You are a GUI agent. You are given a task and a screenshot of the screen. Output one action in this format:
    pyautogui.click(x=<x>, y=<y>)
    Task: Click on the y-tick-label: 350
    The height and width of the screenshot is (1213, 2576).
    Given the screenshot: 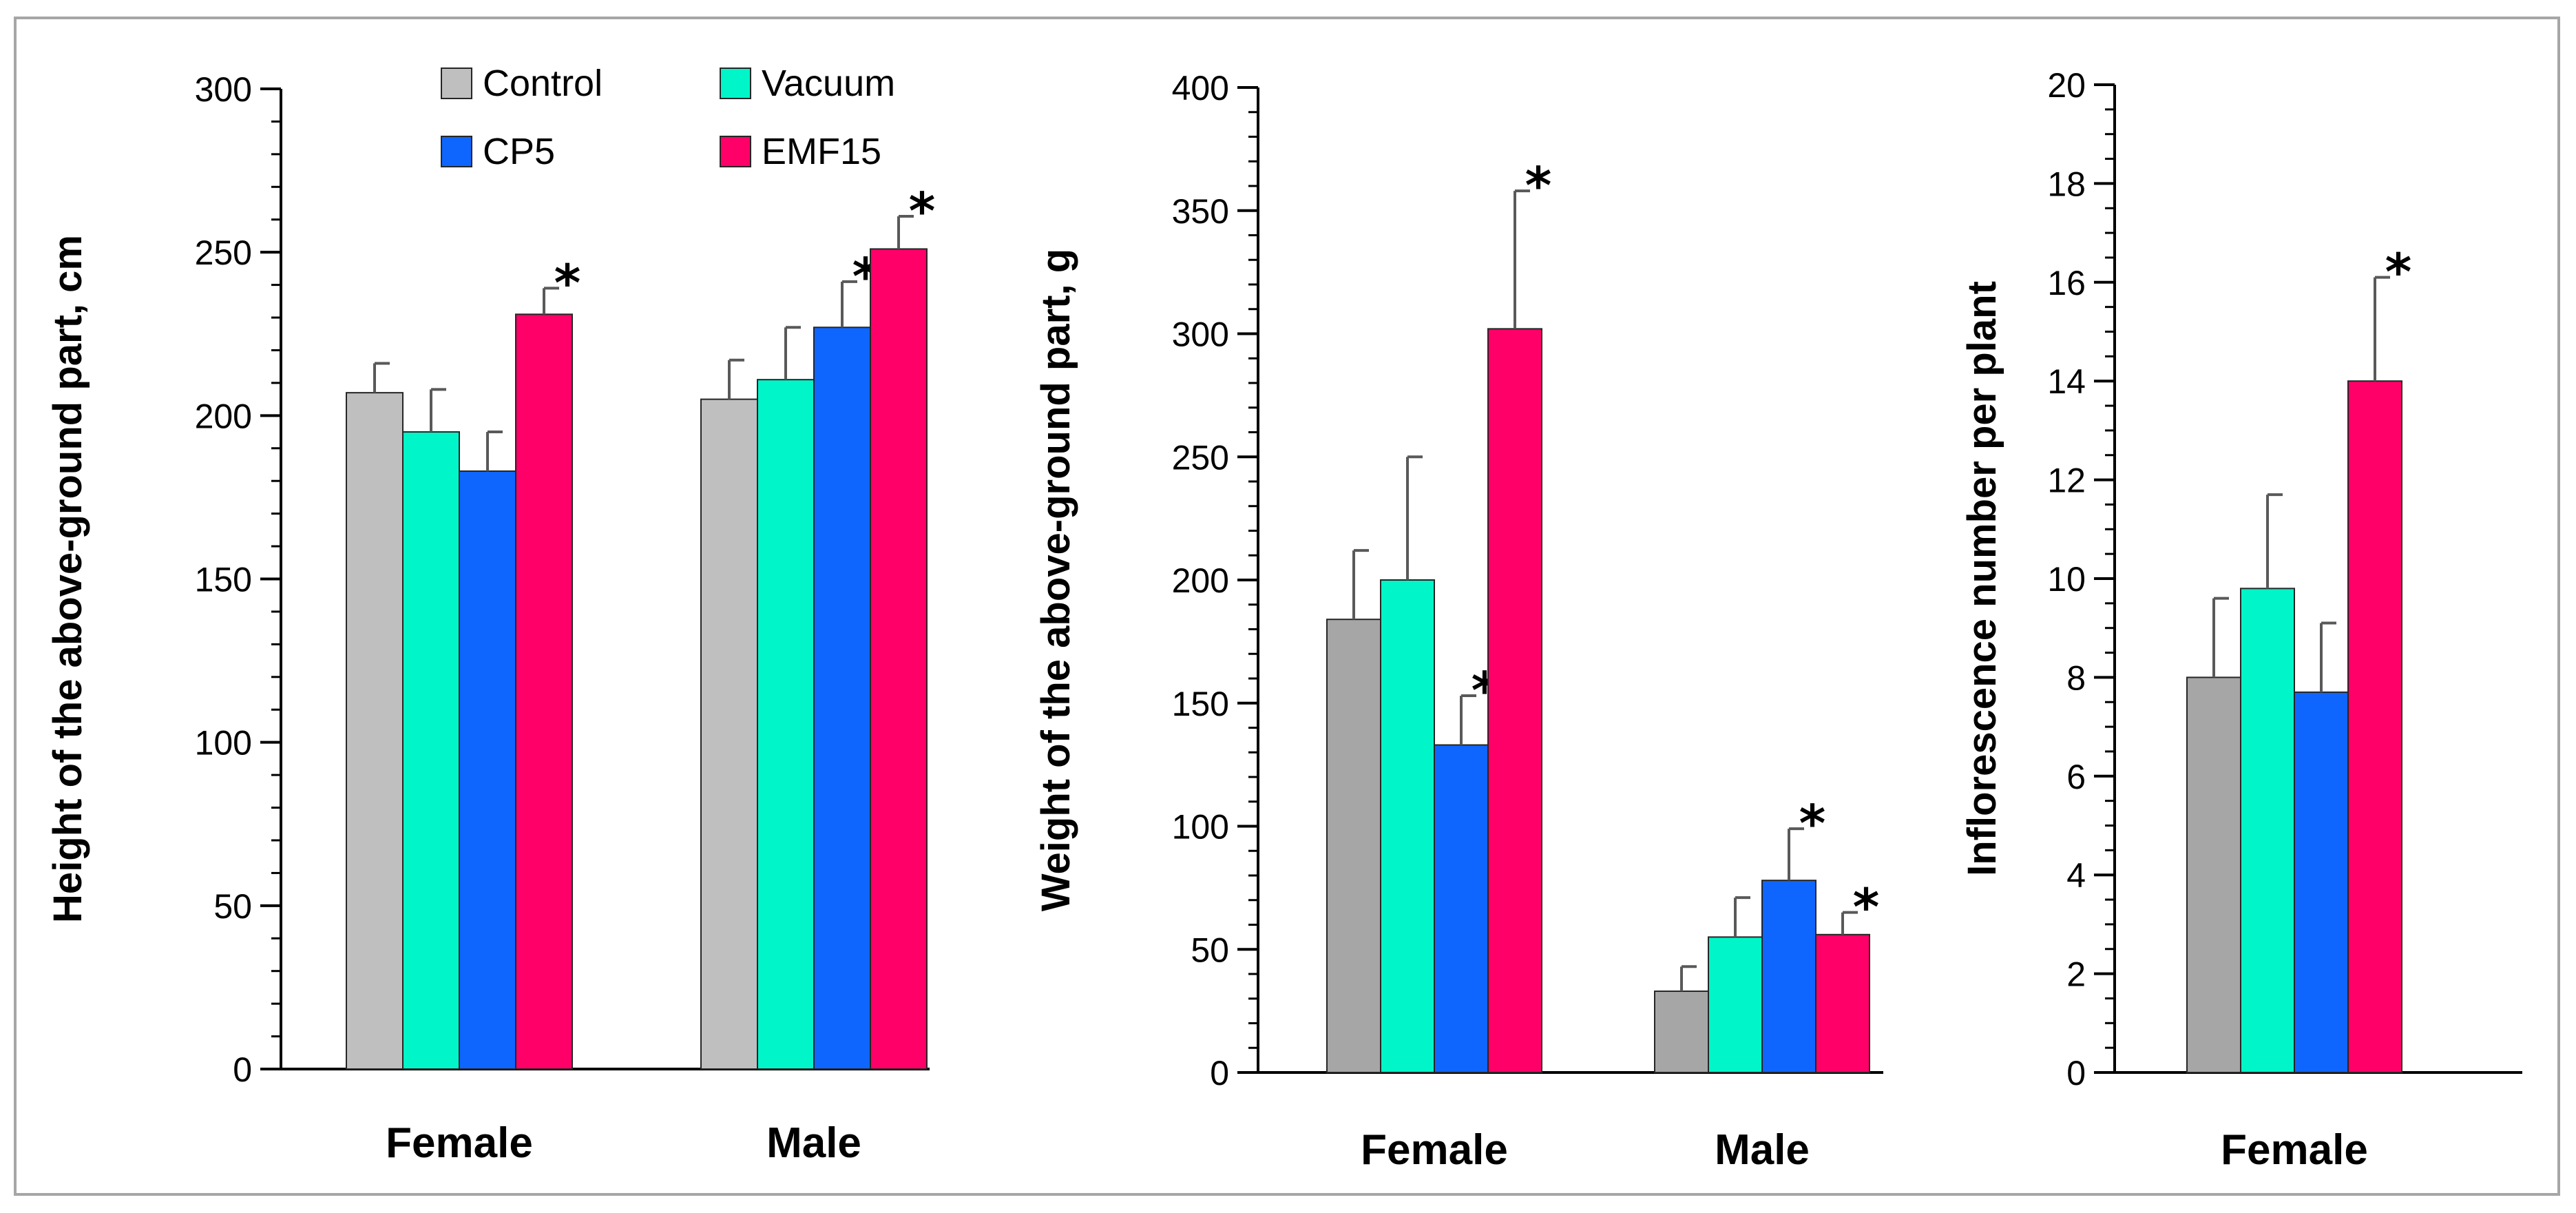 What is the action you would take?
    pyautogui.click(x=1200, y=211)
    